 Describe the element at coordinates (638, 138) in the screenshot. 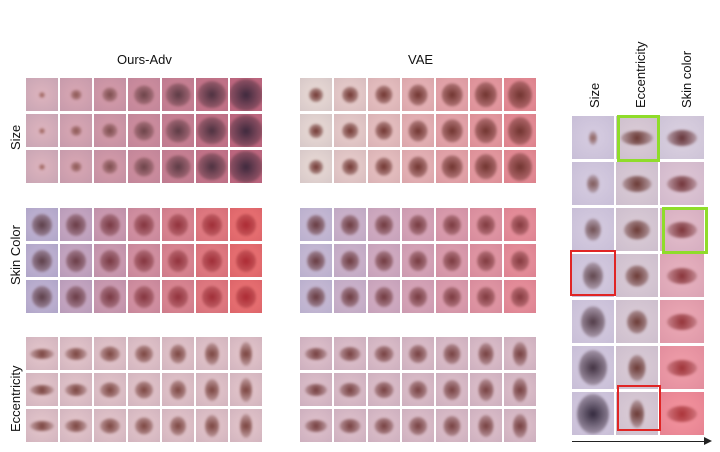

I see `highlight-green-eccentricity` at that location.